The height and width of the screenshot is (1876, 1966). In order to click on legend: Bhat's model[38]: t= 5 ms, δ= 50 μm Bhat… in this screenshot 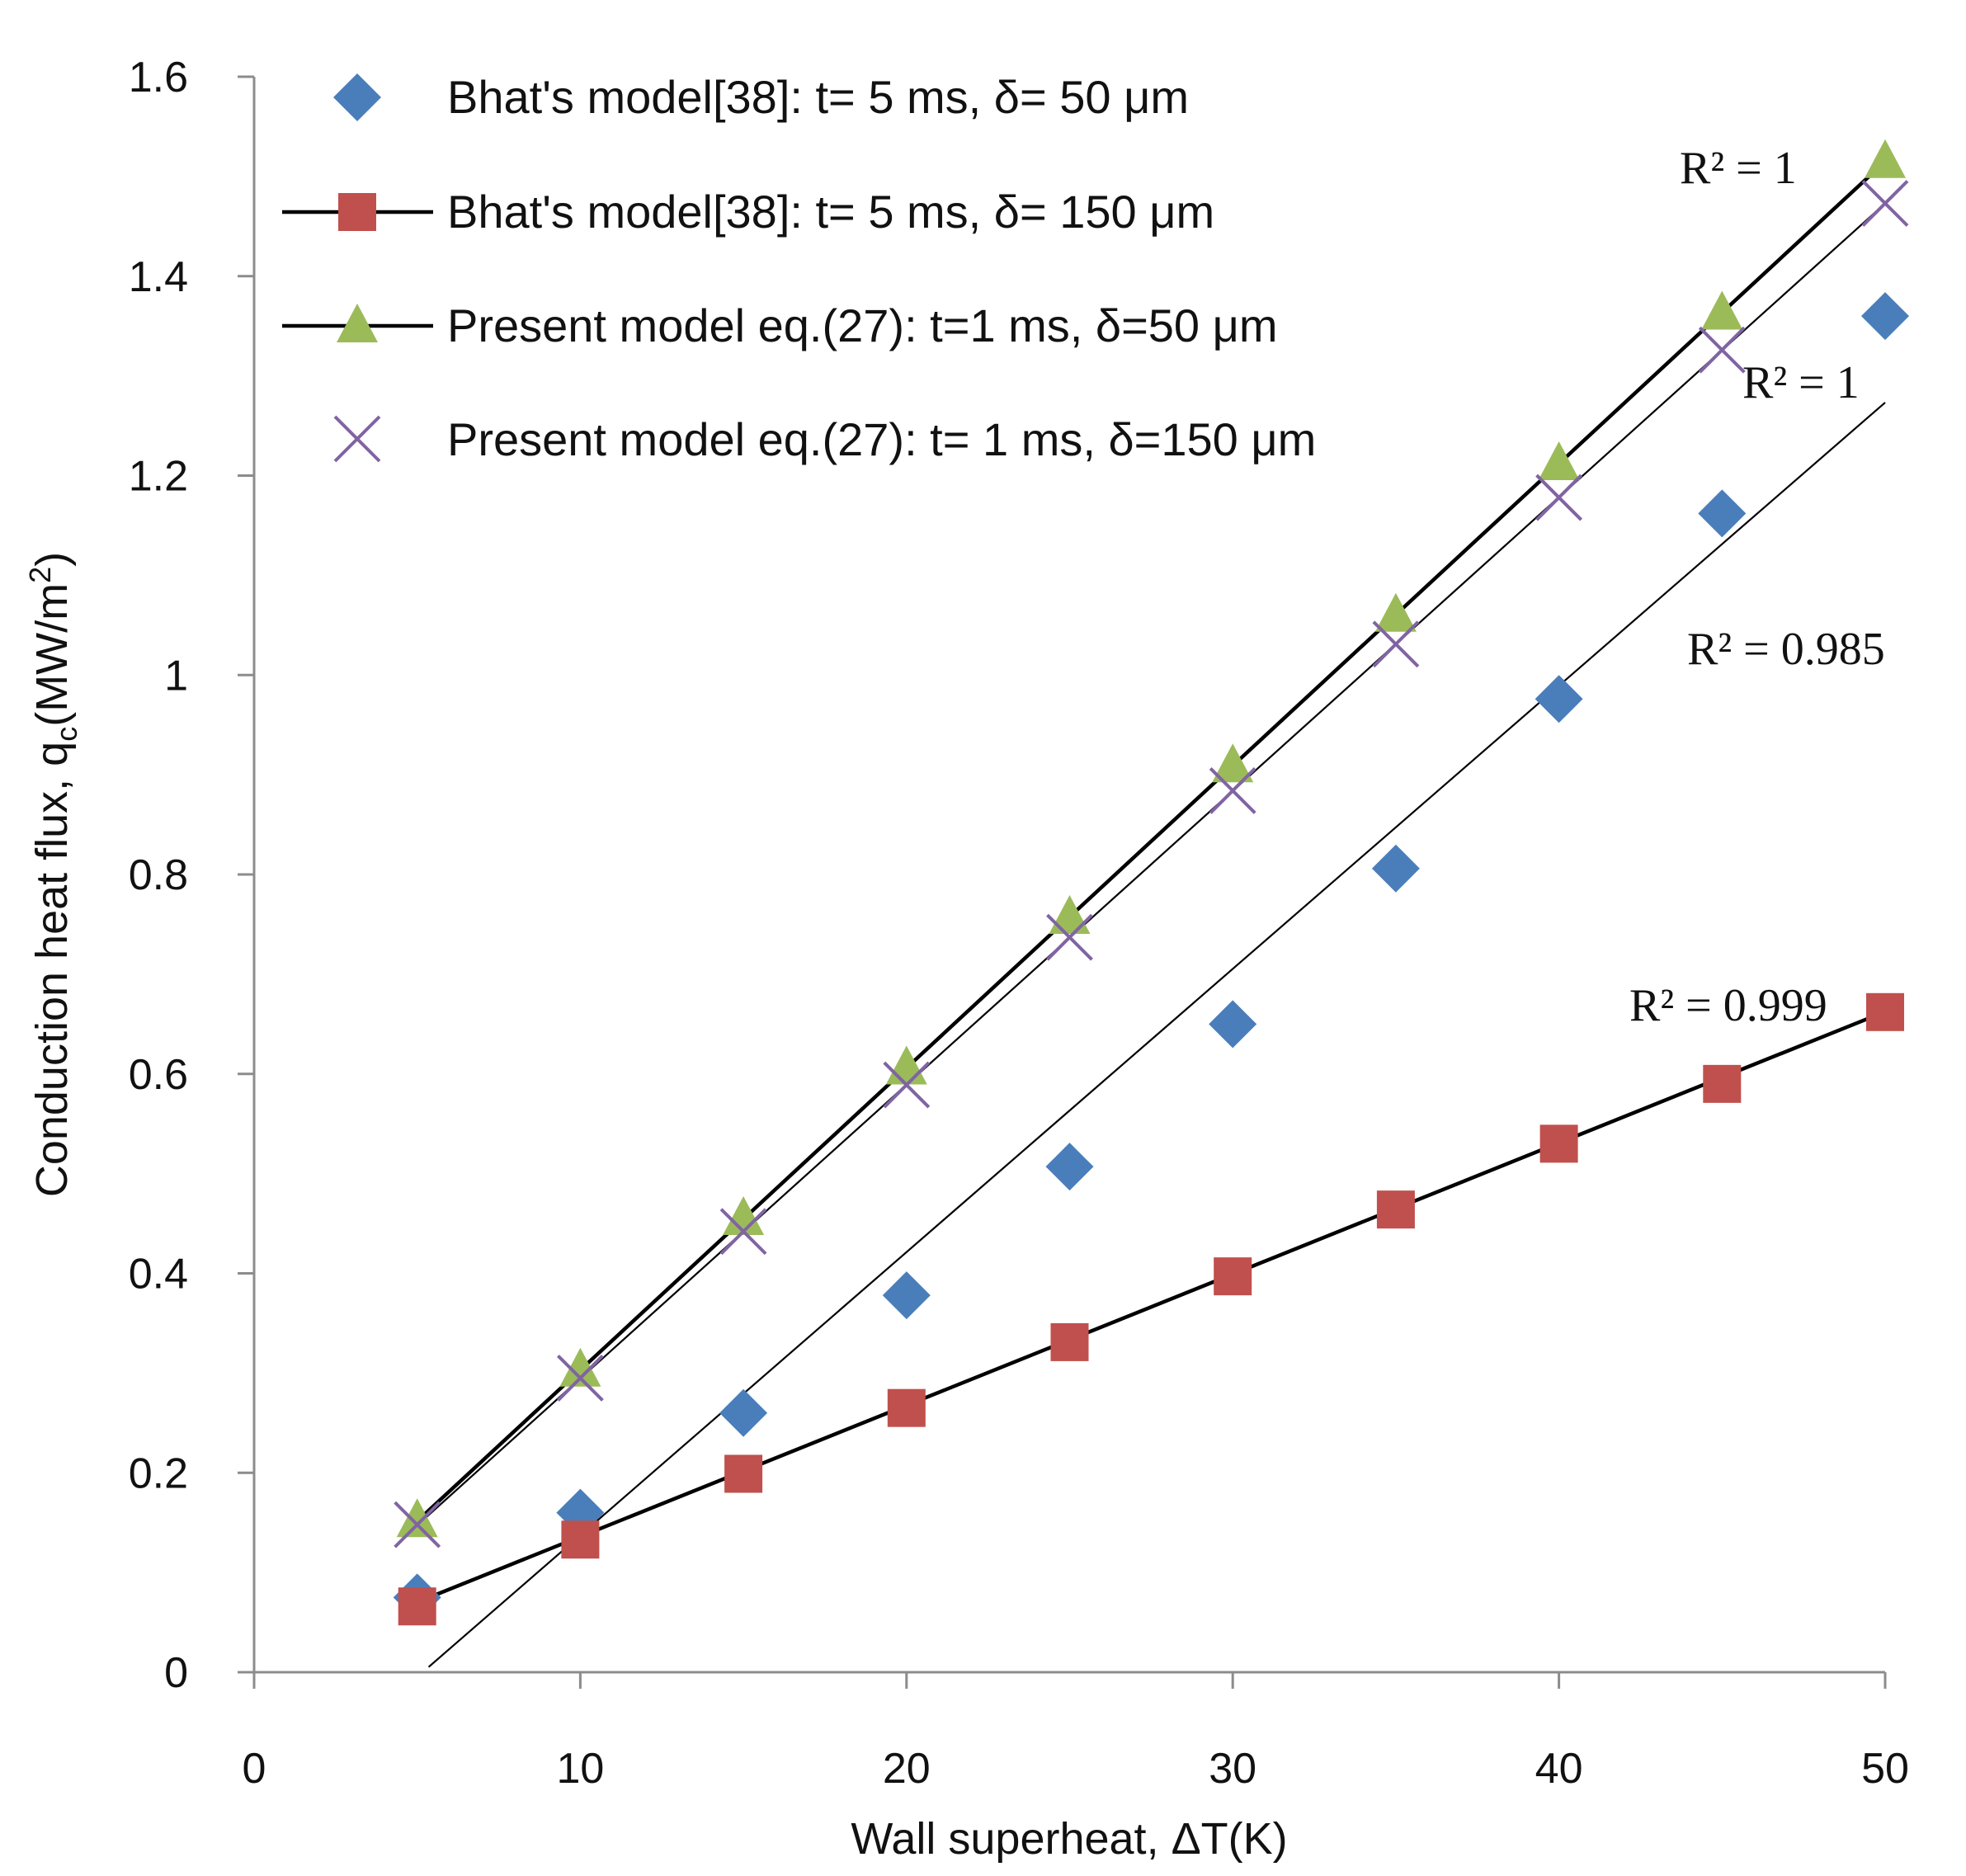, I will do `click(799, 268)`.